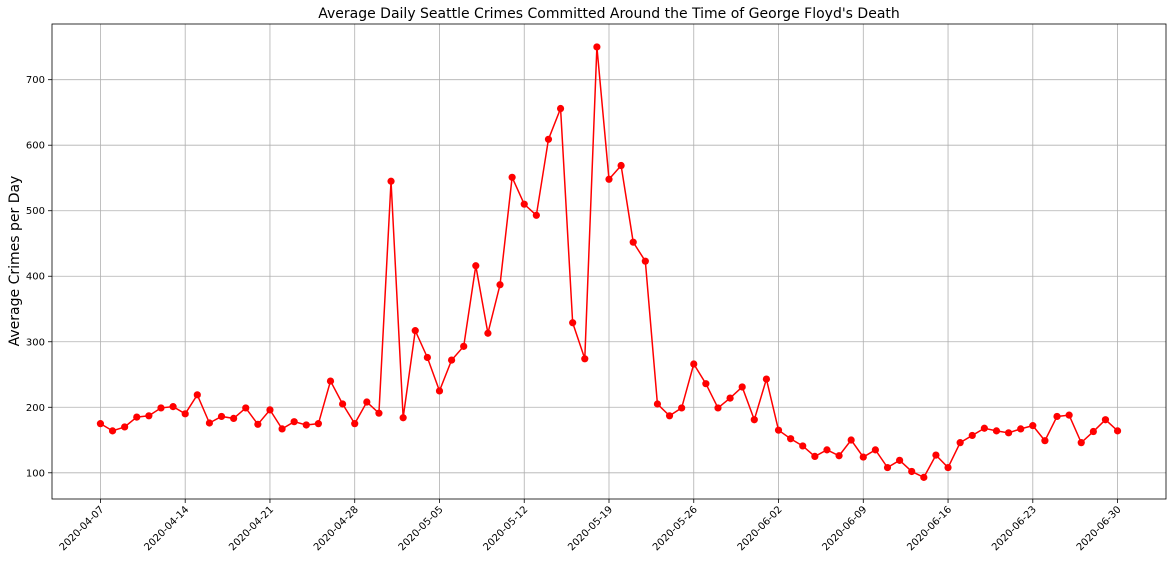 The image size is (1174, 561). I want to click on x-tick-label: 2020-04-14, so click(166, 528).